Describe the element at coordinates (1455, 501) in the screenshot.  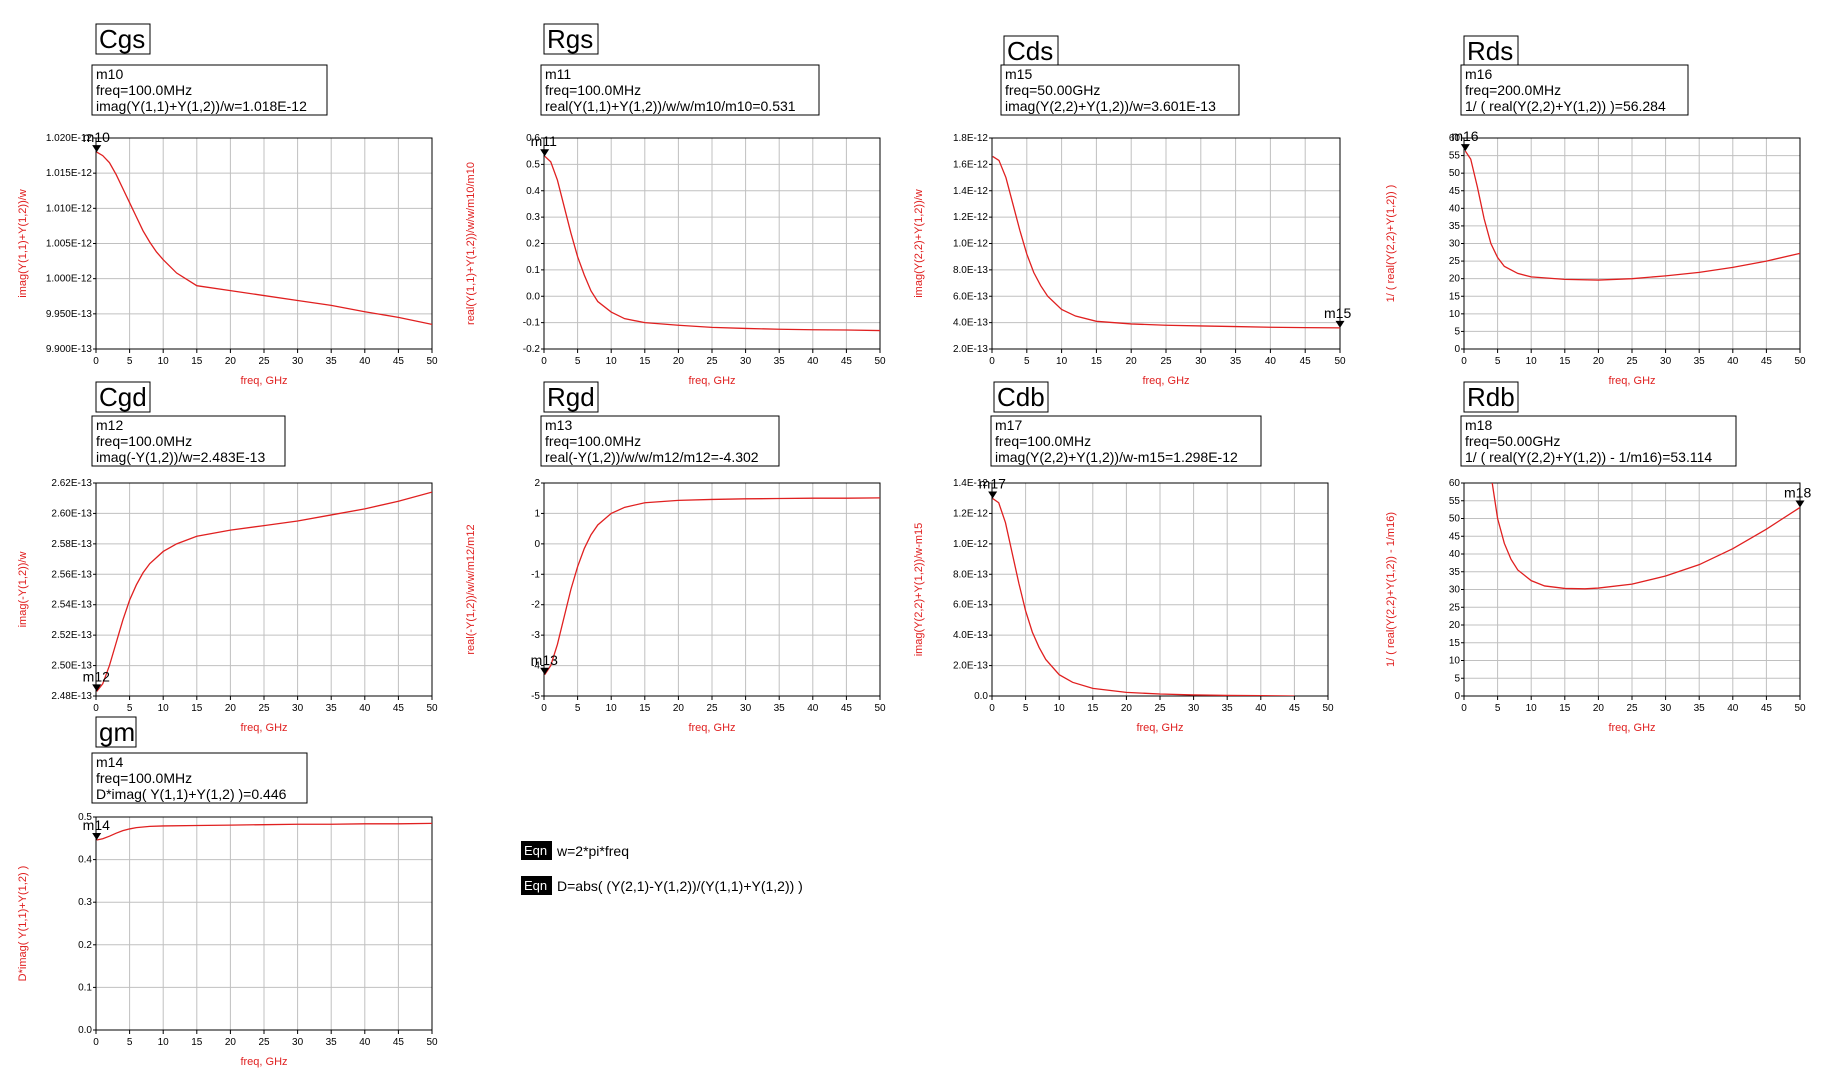
I see `y-tick-label: 55` at that location.